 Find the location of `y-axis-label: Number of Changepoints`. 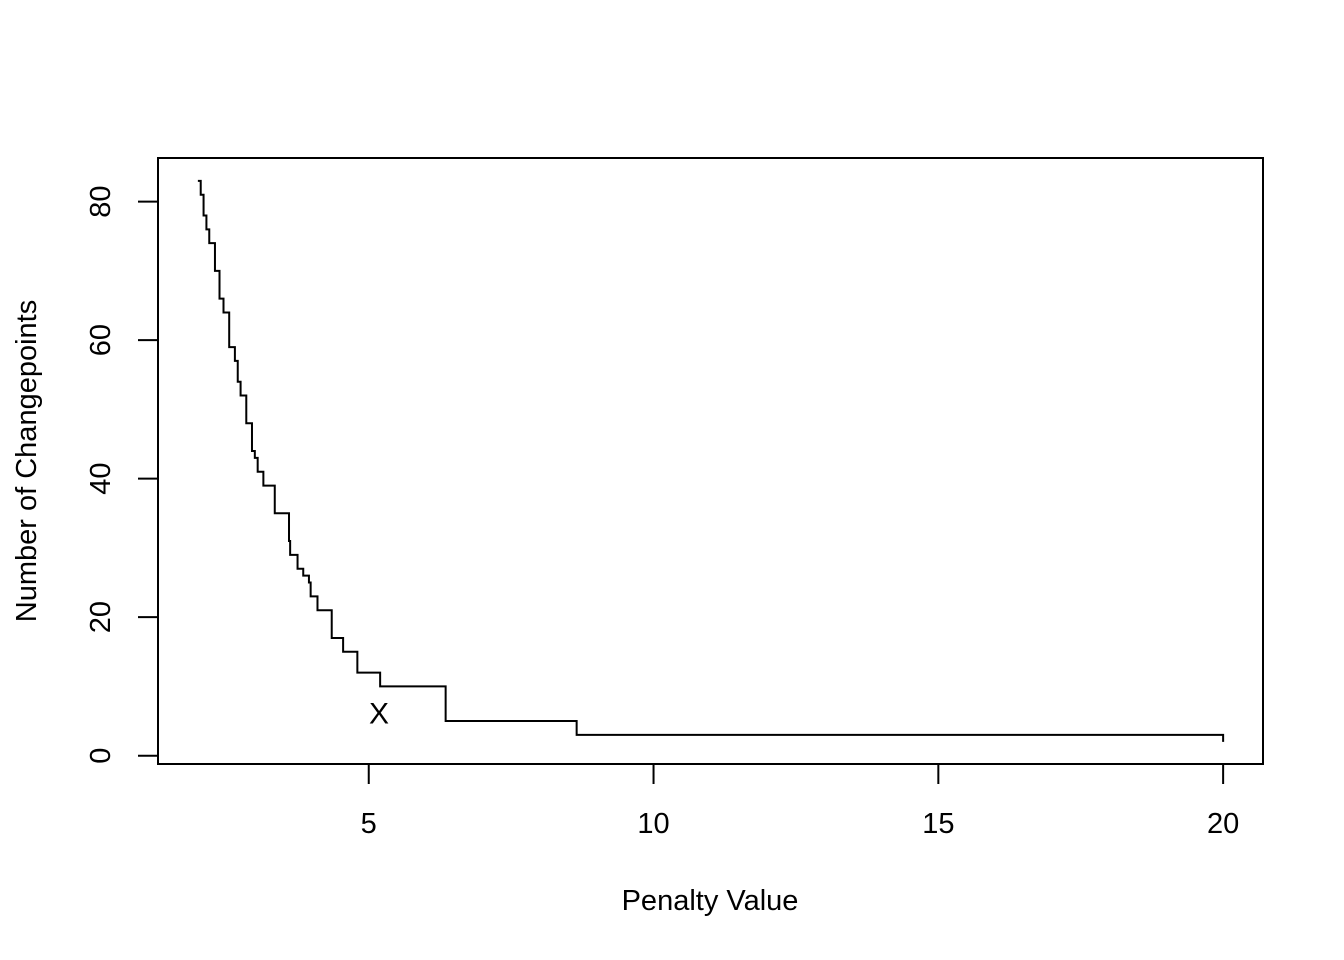

y-axis-label: Number of Changepoints is located at coordinates (27, 461).